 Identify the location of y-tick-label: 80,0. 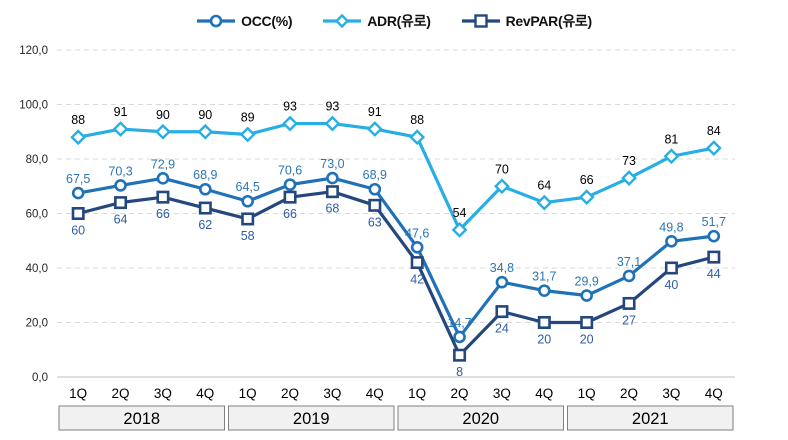
(37, 160).